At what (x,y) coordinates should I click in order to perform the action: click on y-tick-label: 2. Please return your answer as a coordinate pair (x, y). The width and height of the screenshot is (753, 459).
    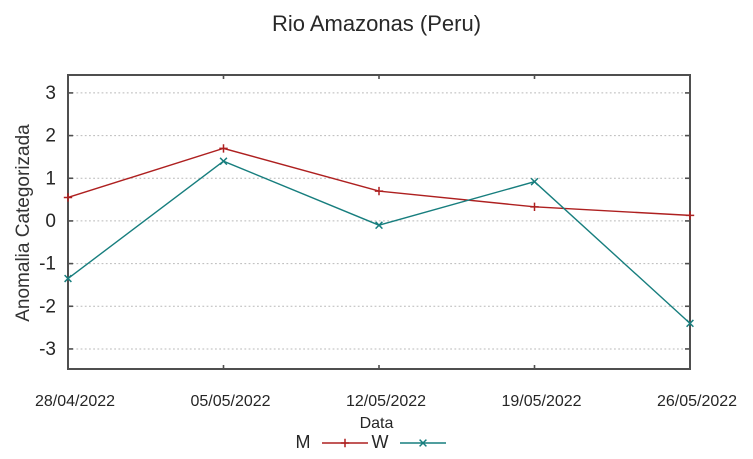
    Looking at the image, I should click on (50, 136).